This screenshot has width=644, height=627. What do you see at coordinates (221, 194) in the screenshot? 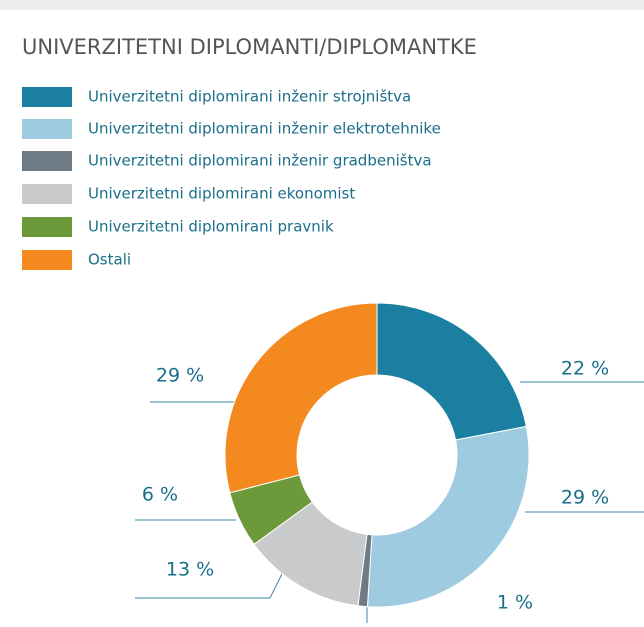
I see `legend-label: Univerzitetni diplomirani ekonomist` at bounding box center [221, 194].